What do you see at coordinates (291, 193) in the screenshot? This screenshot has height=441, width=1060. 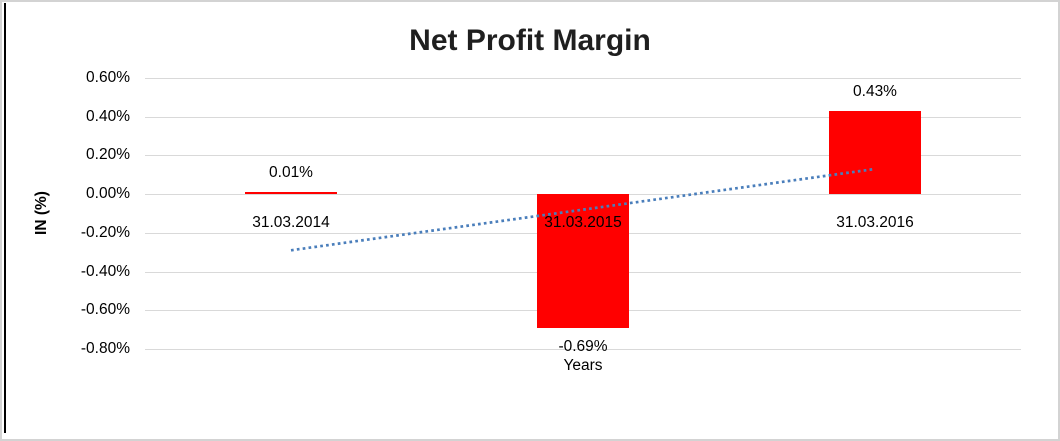 I see `bar-31.03.2014` at bounding box center [291, 193].